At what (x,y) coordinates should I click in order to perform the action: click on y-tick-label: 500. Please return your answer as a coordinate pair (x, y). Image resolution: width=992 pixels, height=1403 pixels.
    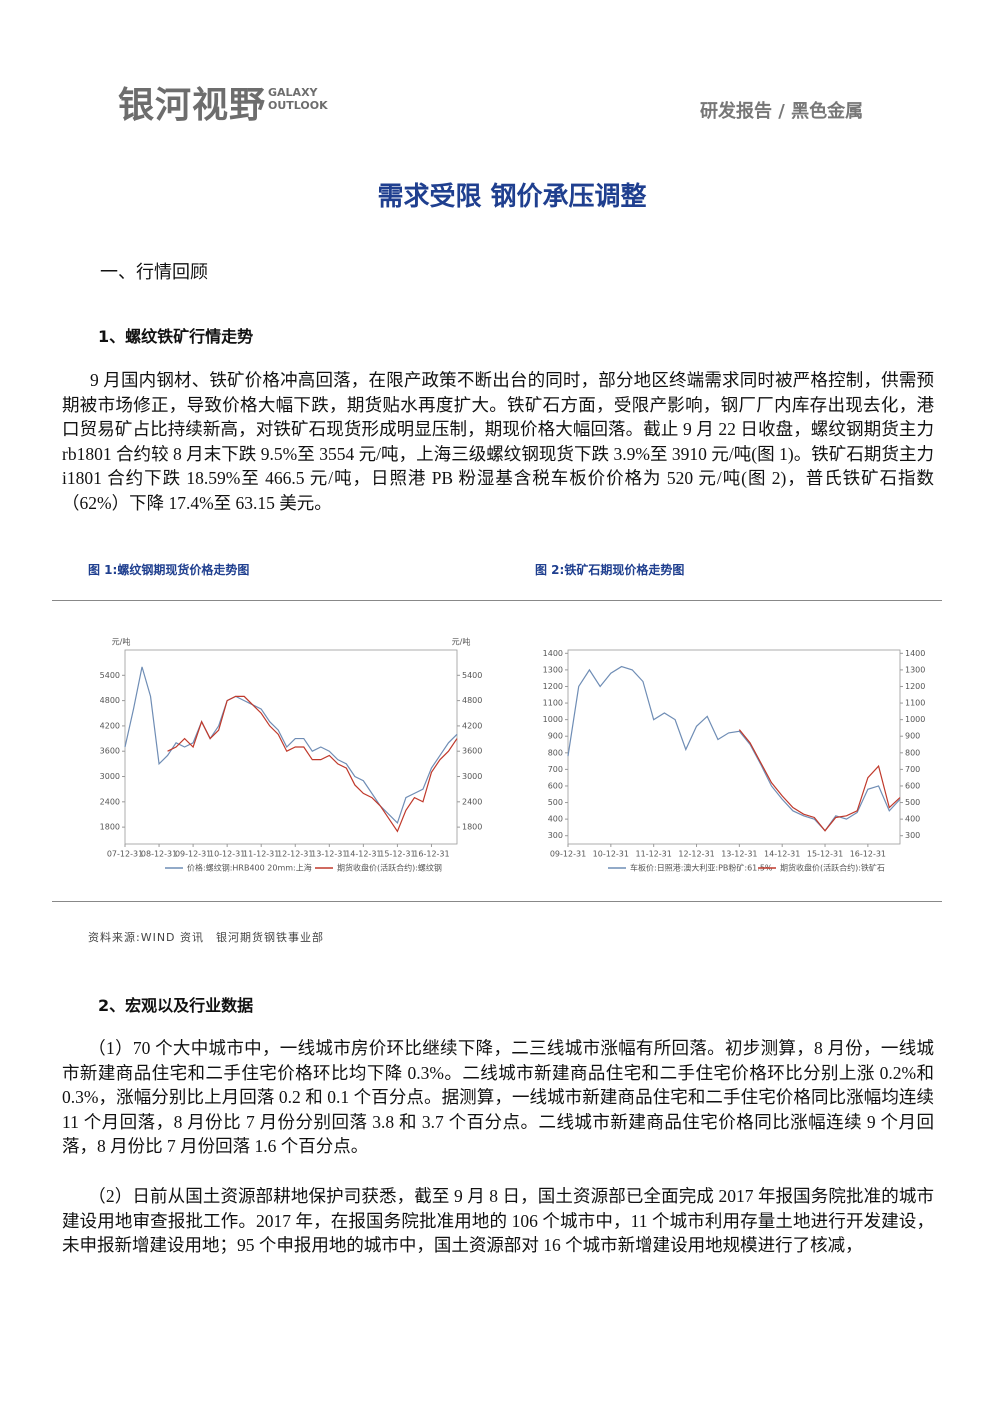
    Looking at the image, I should click on (555, 802).